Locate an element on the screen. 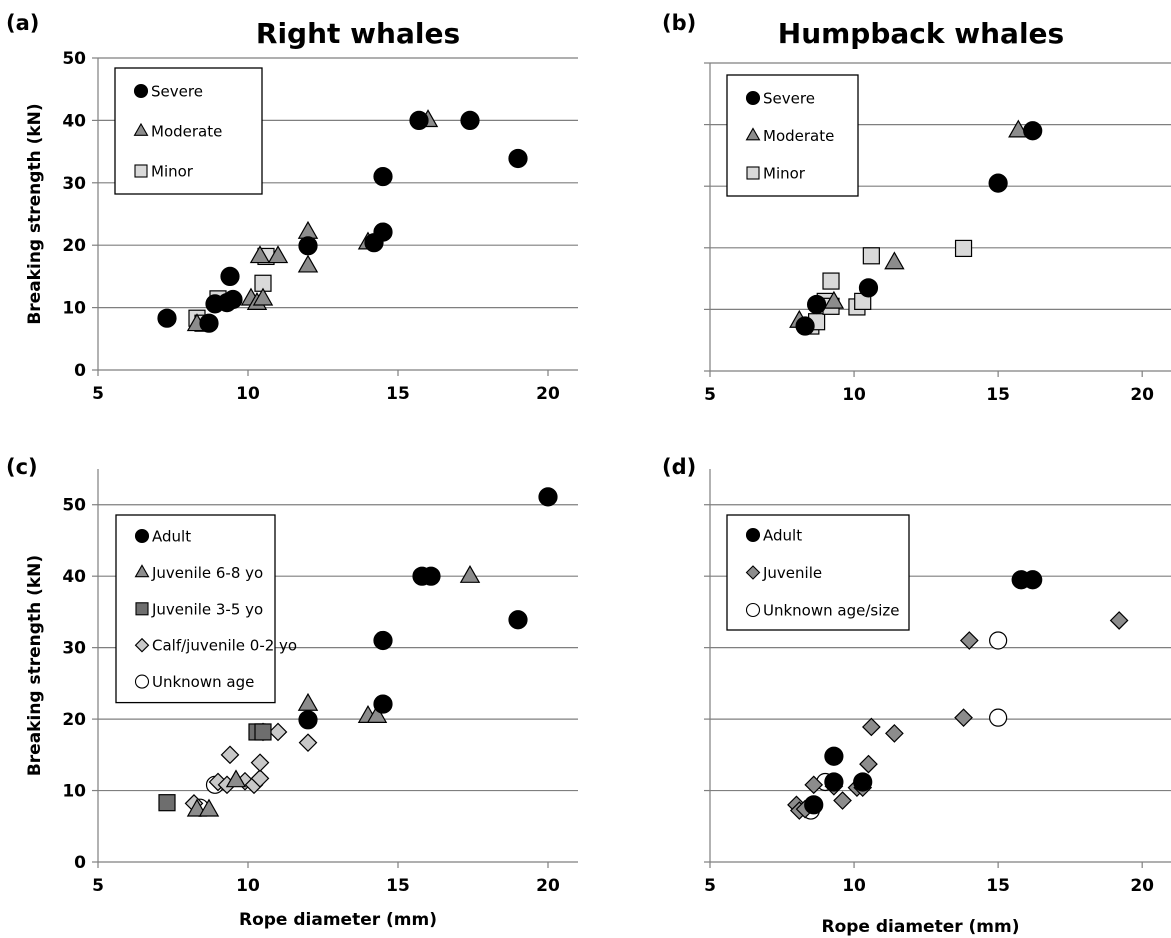 The image size is (1171, 938). legend-entry: Moderate is located at coordinates (798, 136).